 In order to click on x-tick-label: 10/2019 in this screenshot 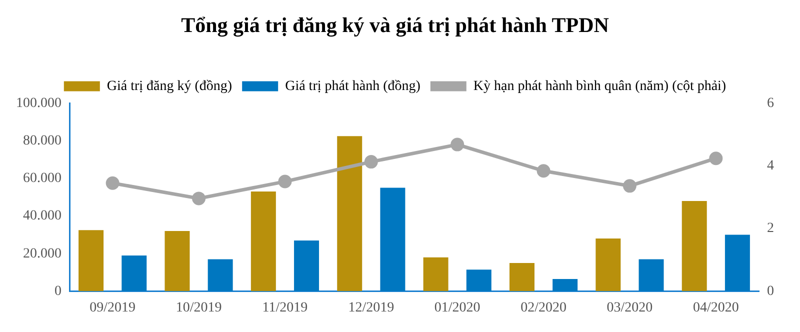, I will do `click(199, 308)`.